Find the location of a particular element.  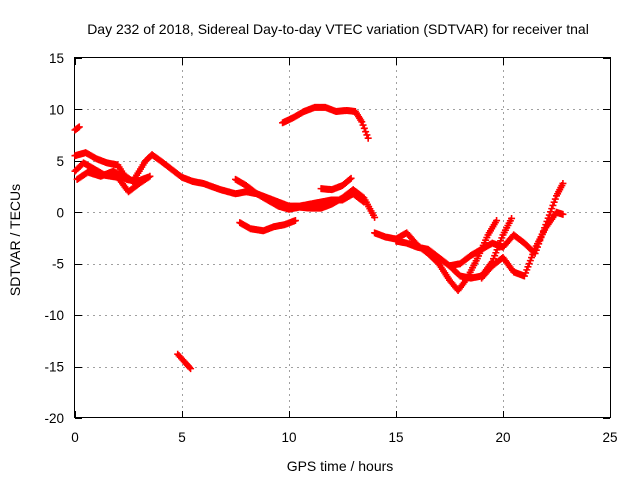

y-tick-label: -20 is located at coordinates (54, 418).